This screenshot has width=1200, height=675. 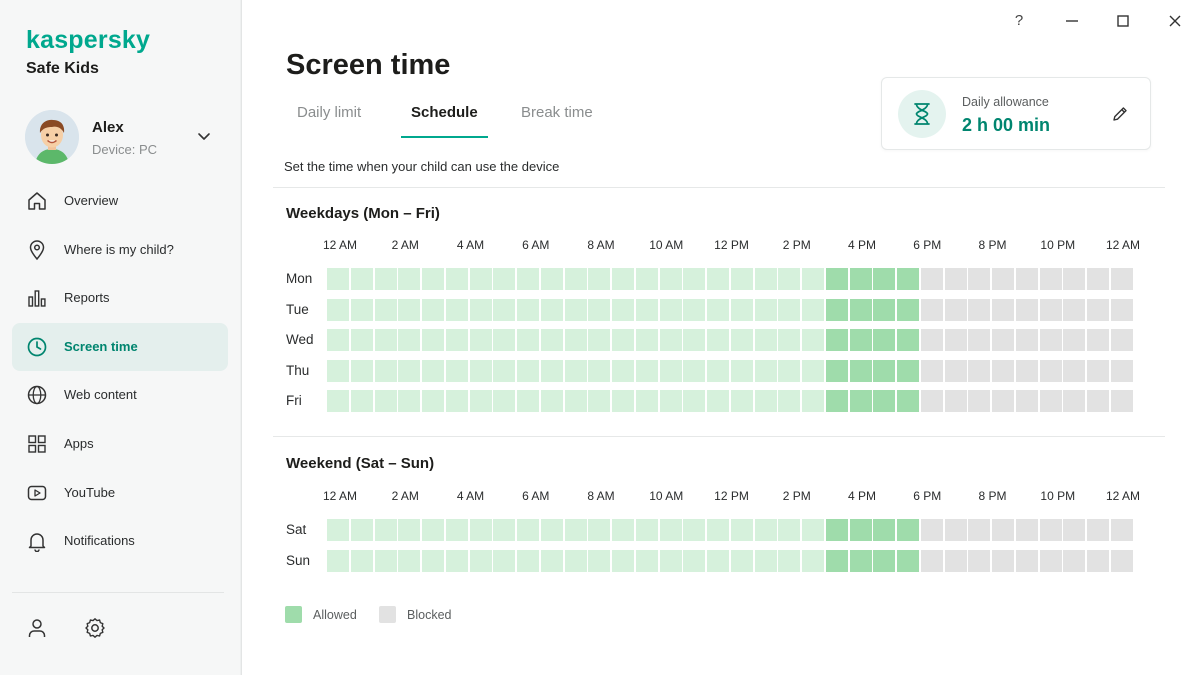 What do you see at coordinates (204, 136) in the screenshot?
I see `chevron-down-icon` at bounding box center [204, 136].